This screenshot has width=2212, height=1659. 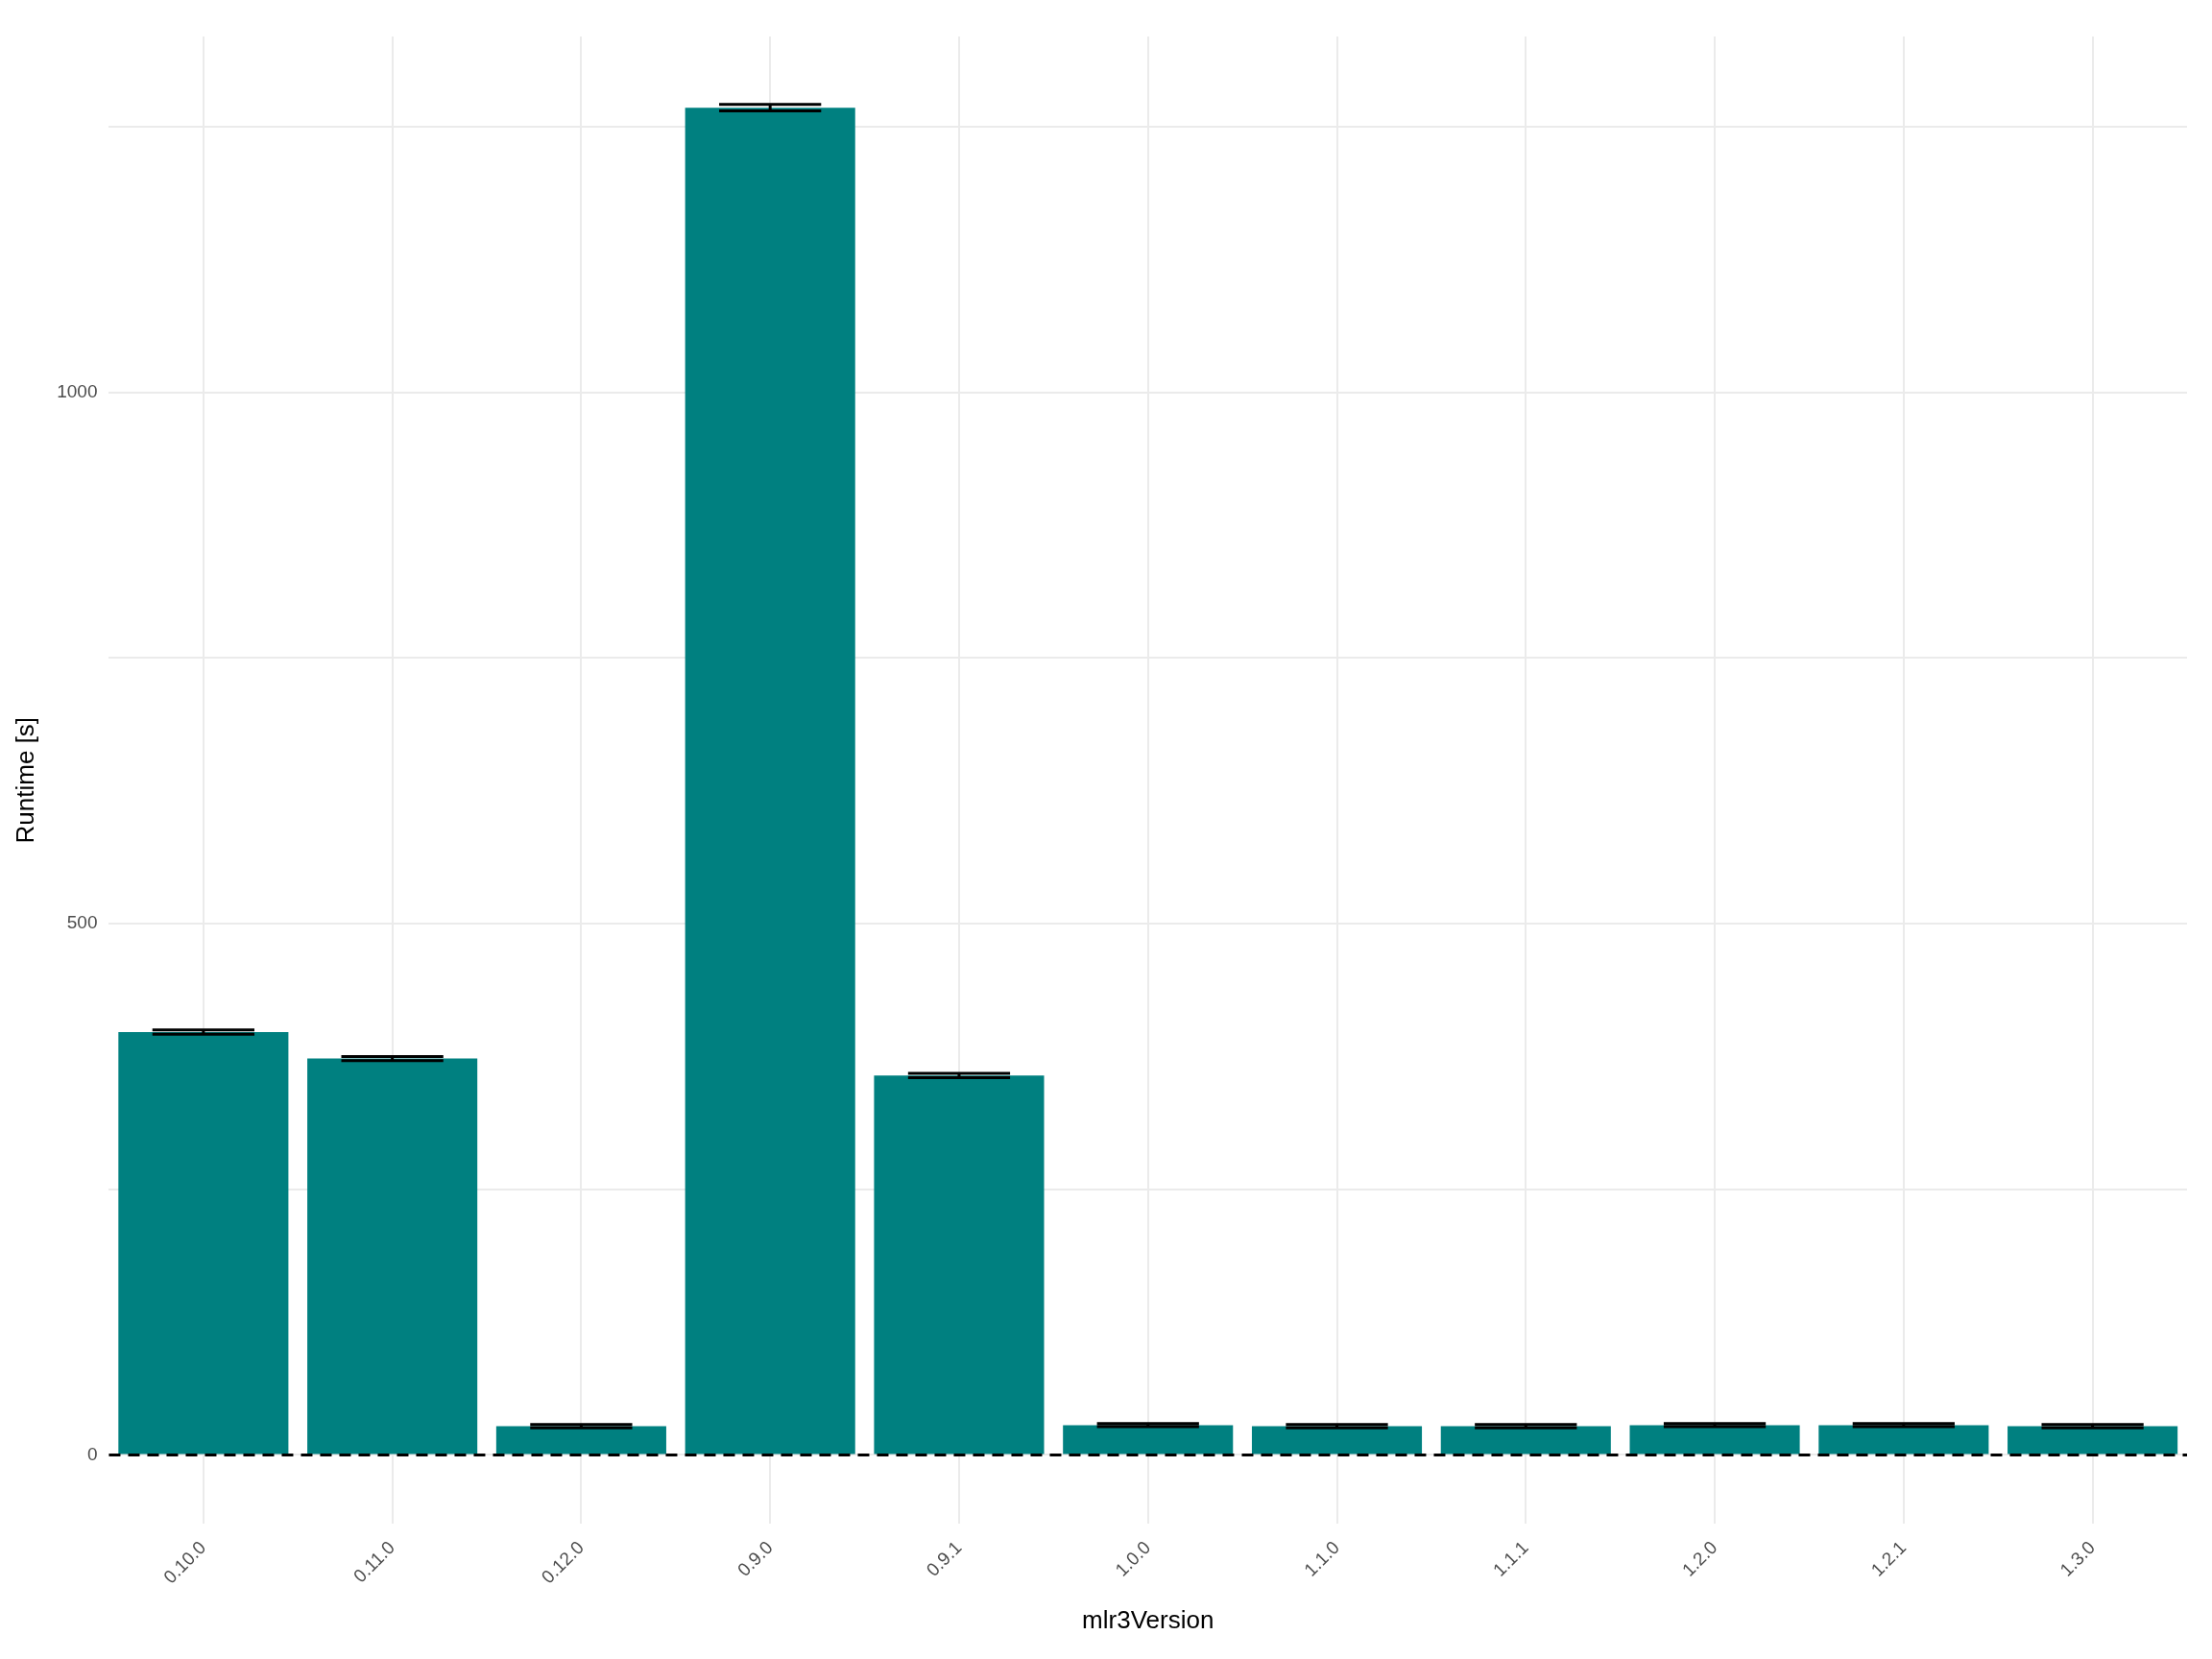 I want to click on y-tick-label: 500, so click(x=82, y=922).